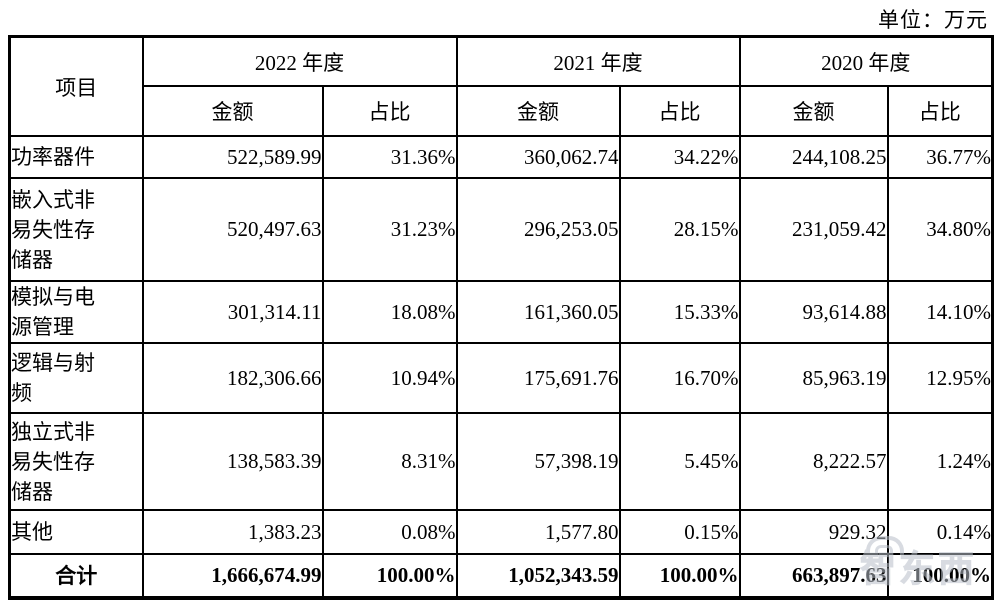 This screenshot has width=1000, height=606. Describe the element at coordinates (813, 461) in the screenshot. I see `amount-2020: 8,222.57` at that location.